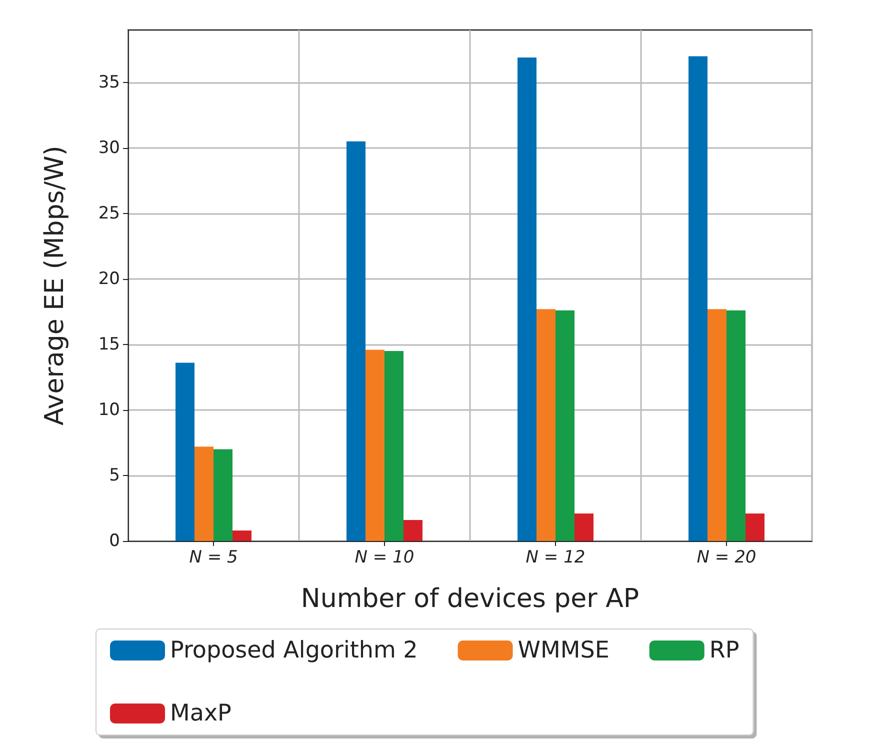 Image resolution: width=872 pixels, height=751 pixels. What do you see at coordinates (294, 651) in the screenshot?
I see `legend-label: Proposed Algorithm 2` at bounding box center [294, 651].